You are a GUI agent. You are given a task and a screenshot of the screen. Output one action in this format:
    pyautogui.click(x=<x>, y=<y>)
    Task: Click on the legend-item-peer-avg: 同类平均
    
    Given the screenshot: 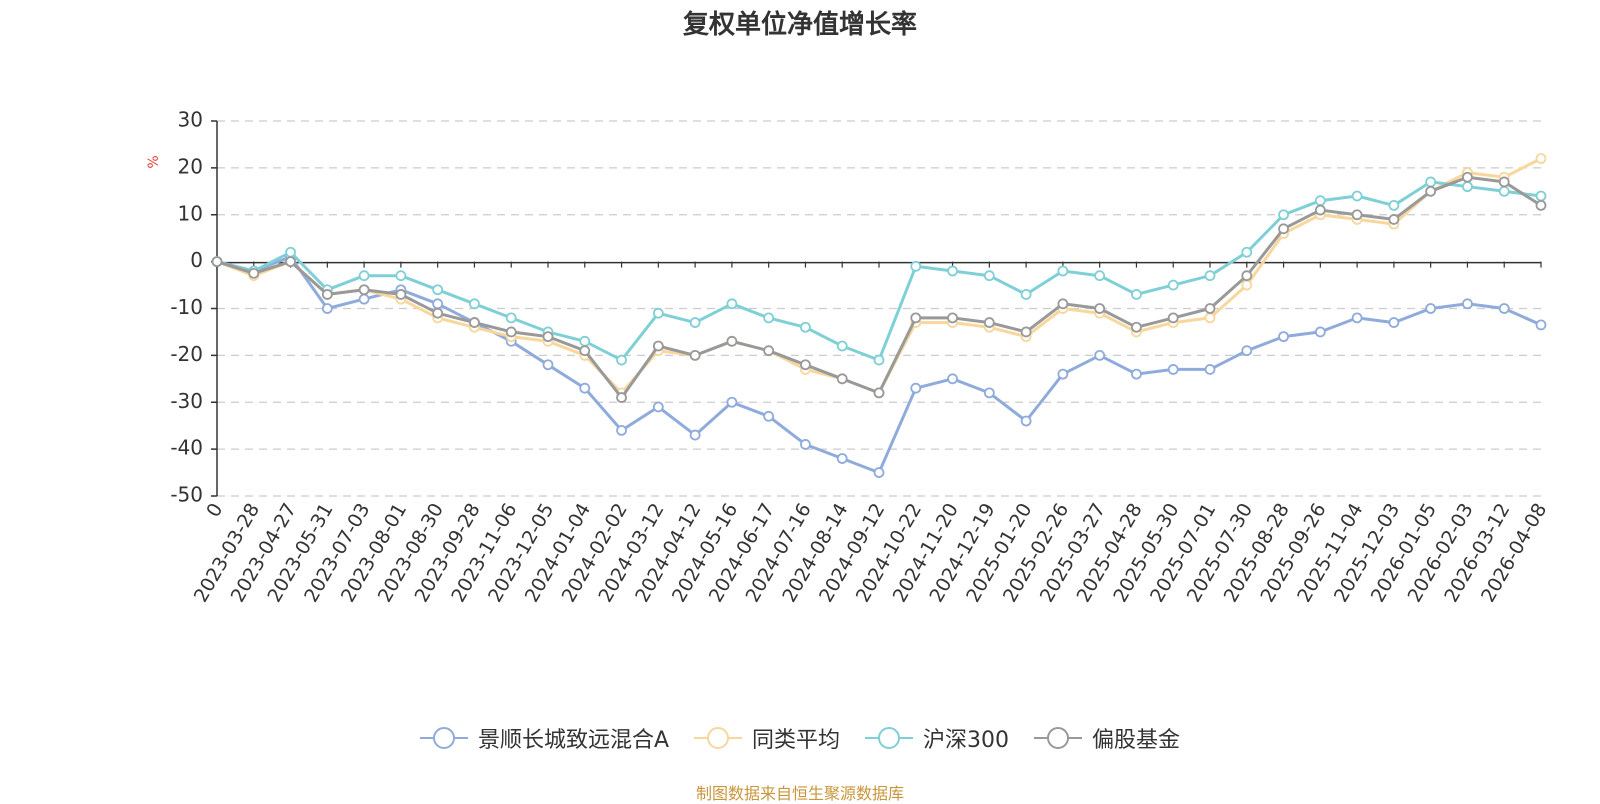 What is the action you would take?
    pyautogui.click(x=767, y=738)
    